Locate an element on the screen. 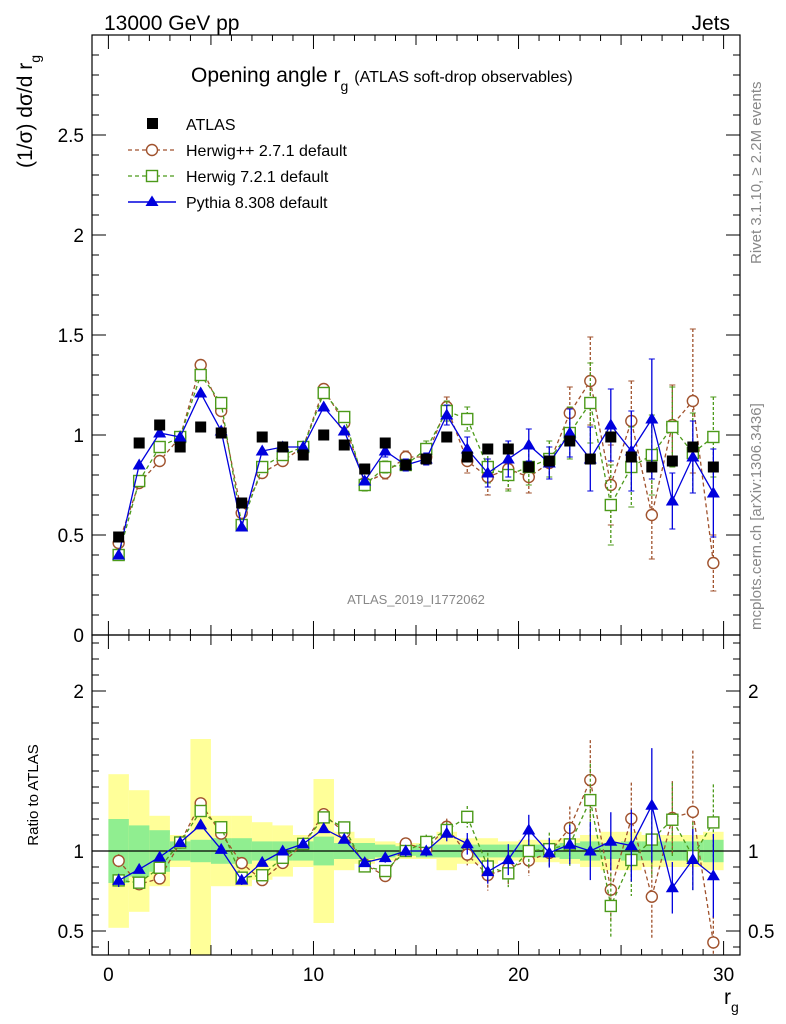  x-axis-label-sub: g is located at coordinates (735, 1007).